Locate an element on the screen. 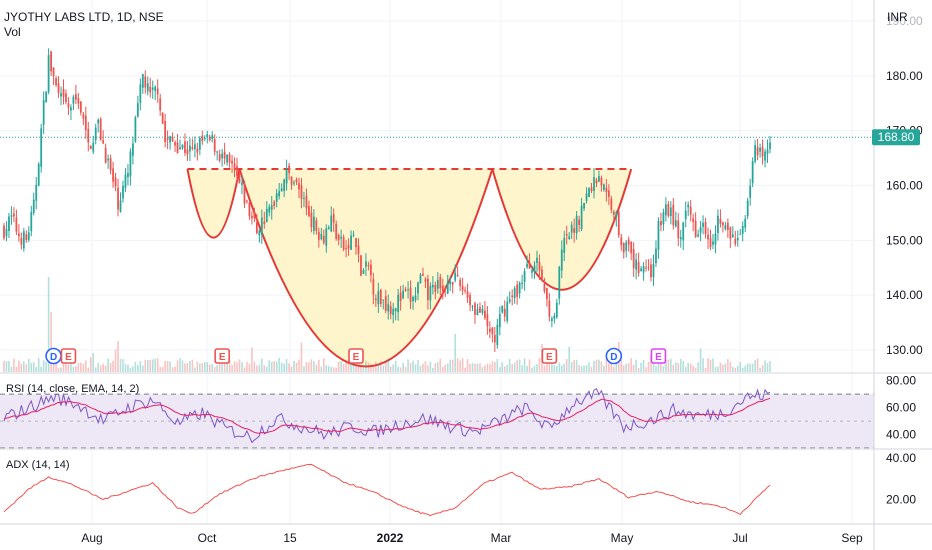 The height and width of the screenshot is (550, 932). price-tick-label: 180.00 is located at coordinates (904, 76).